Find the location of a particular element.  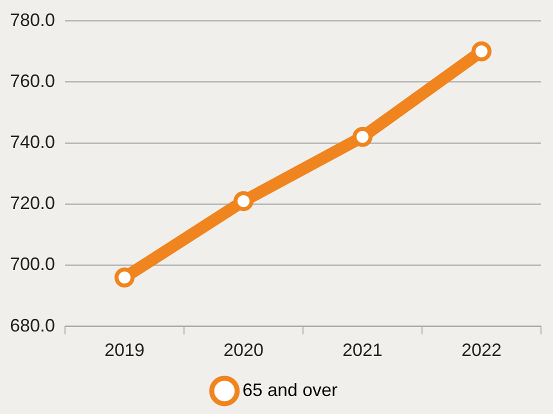

x-tick-label: 2019 is located at coordinates (124, 350).